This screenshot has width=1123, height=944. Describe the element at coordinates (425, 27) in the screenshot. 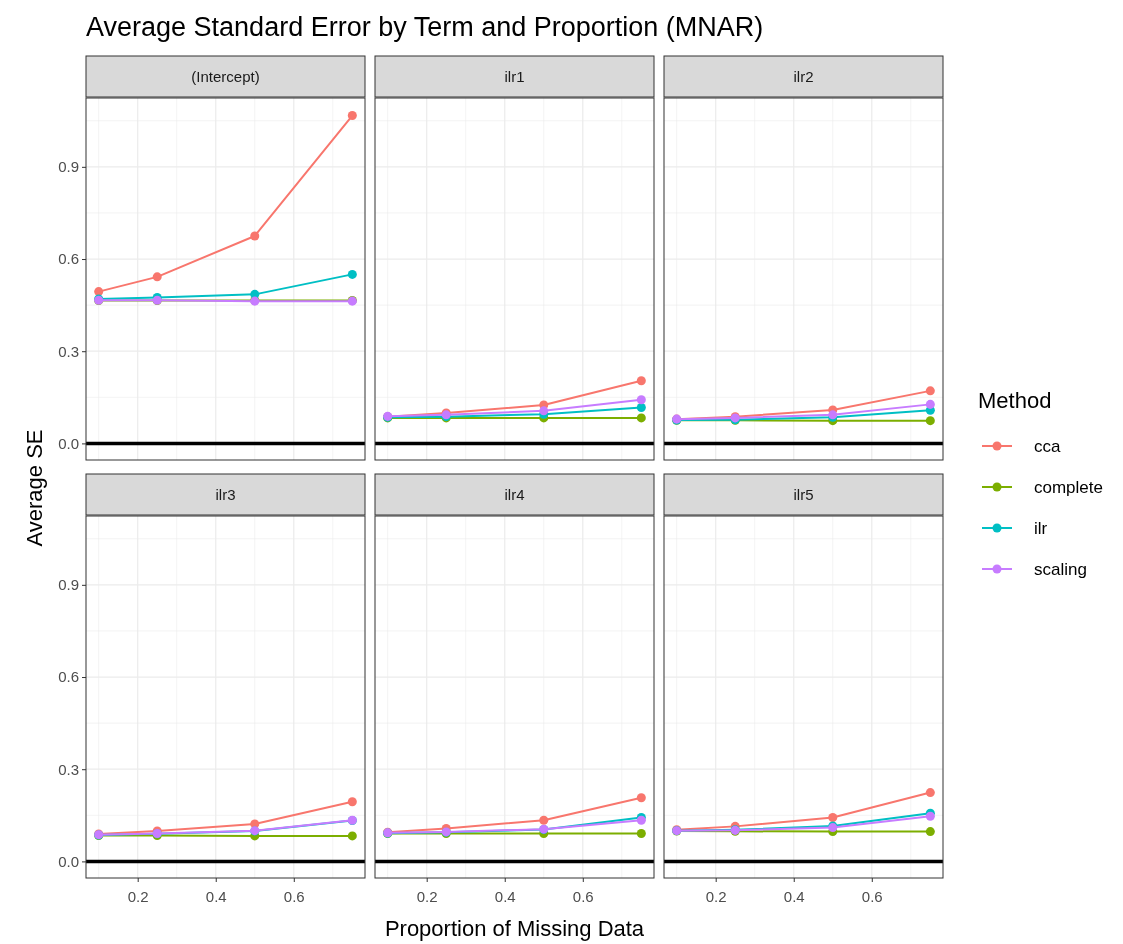

I see `text: Average Standard Error by Term and Proportion (MNAR)` at that location.